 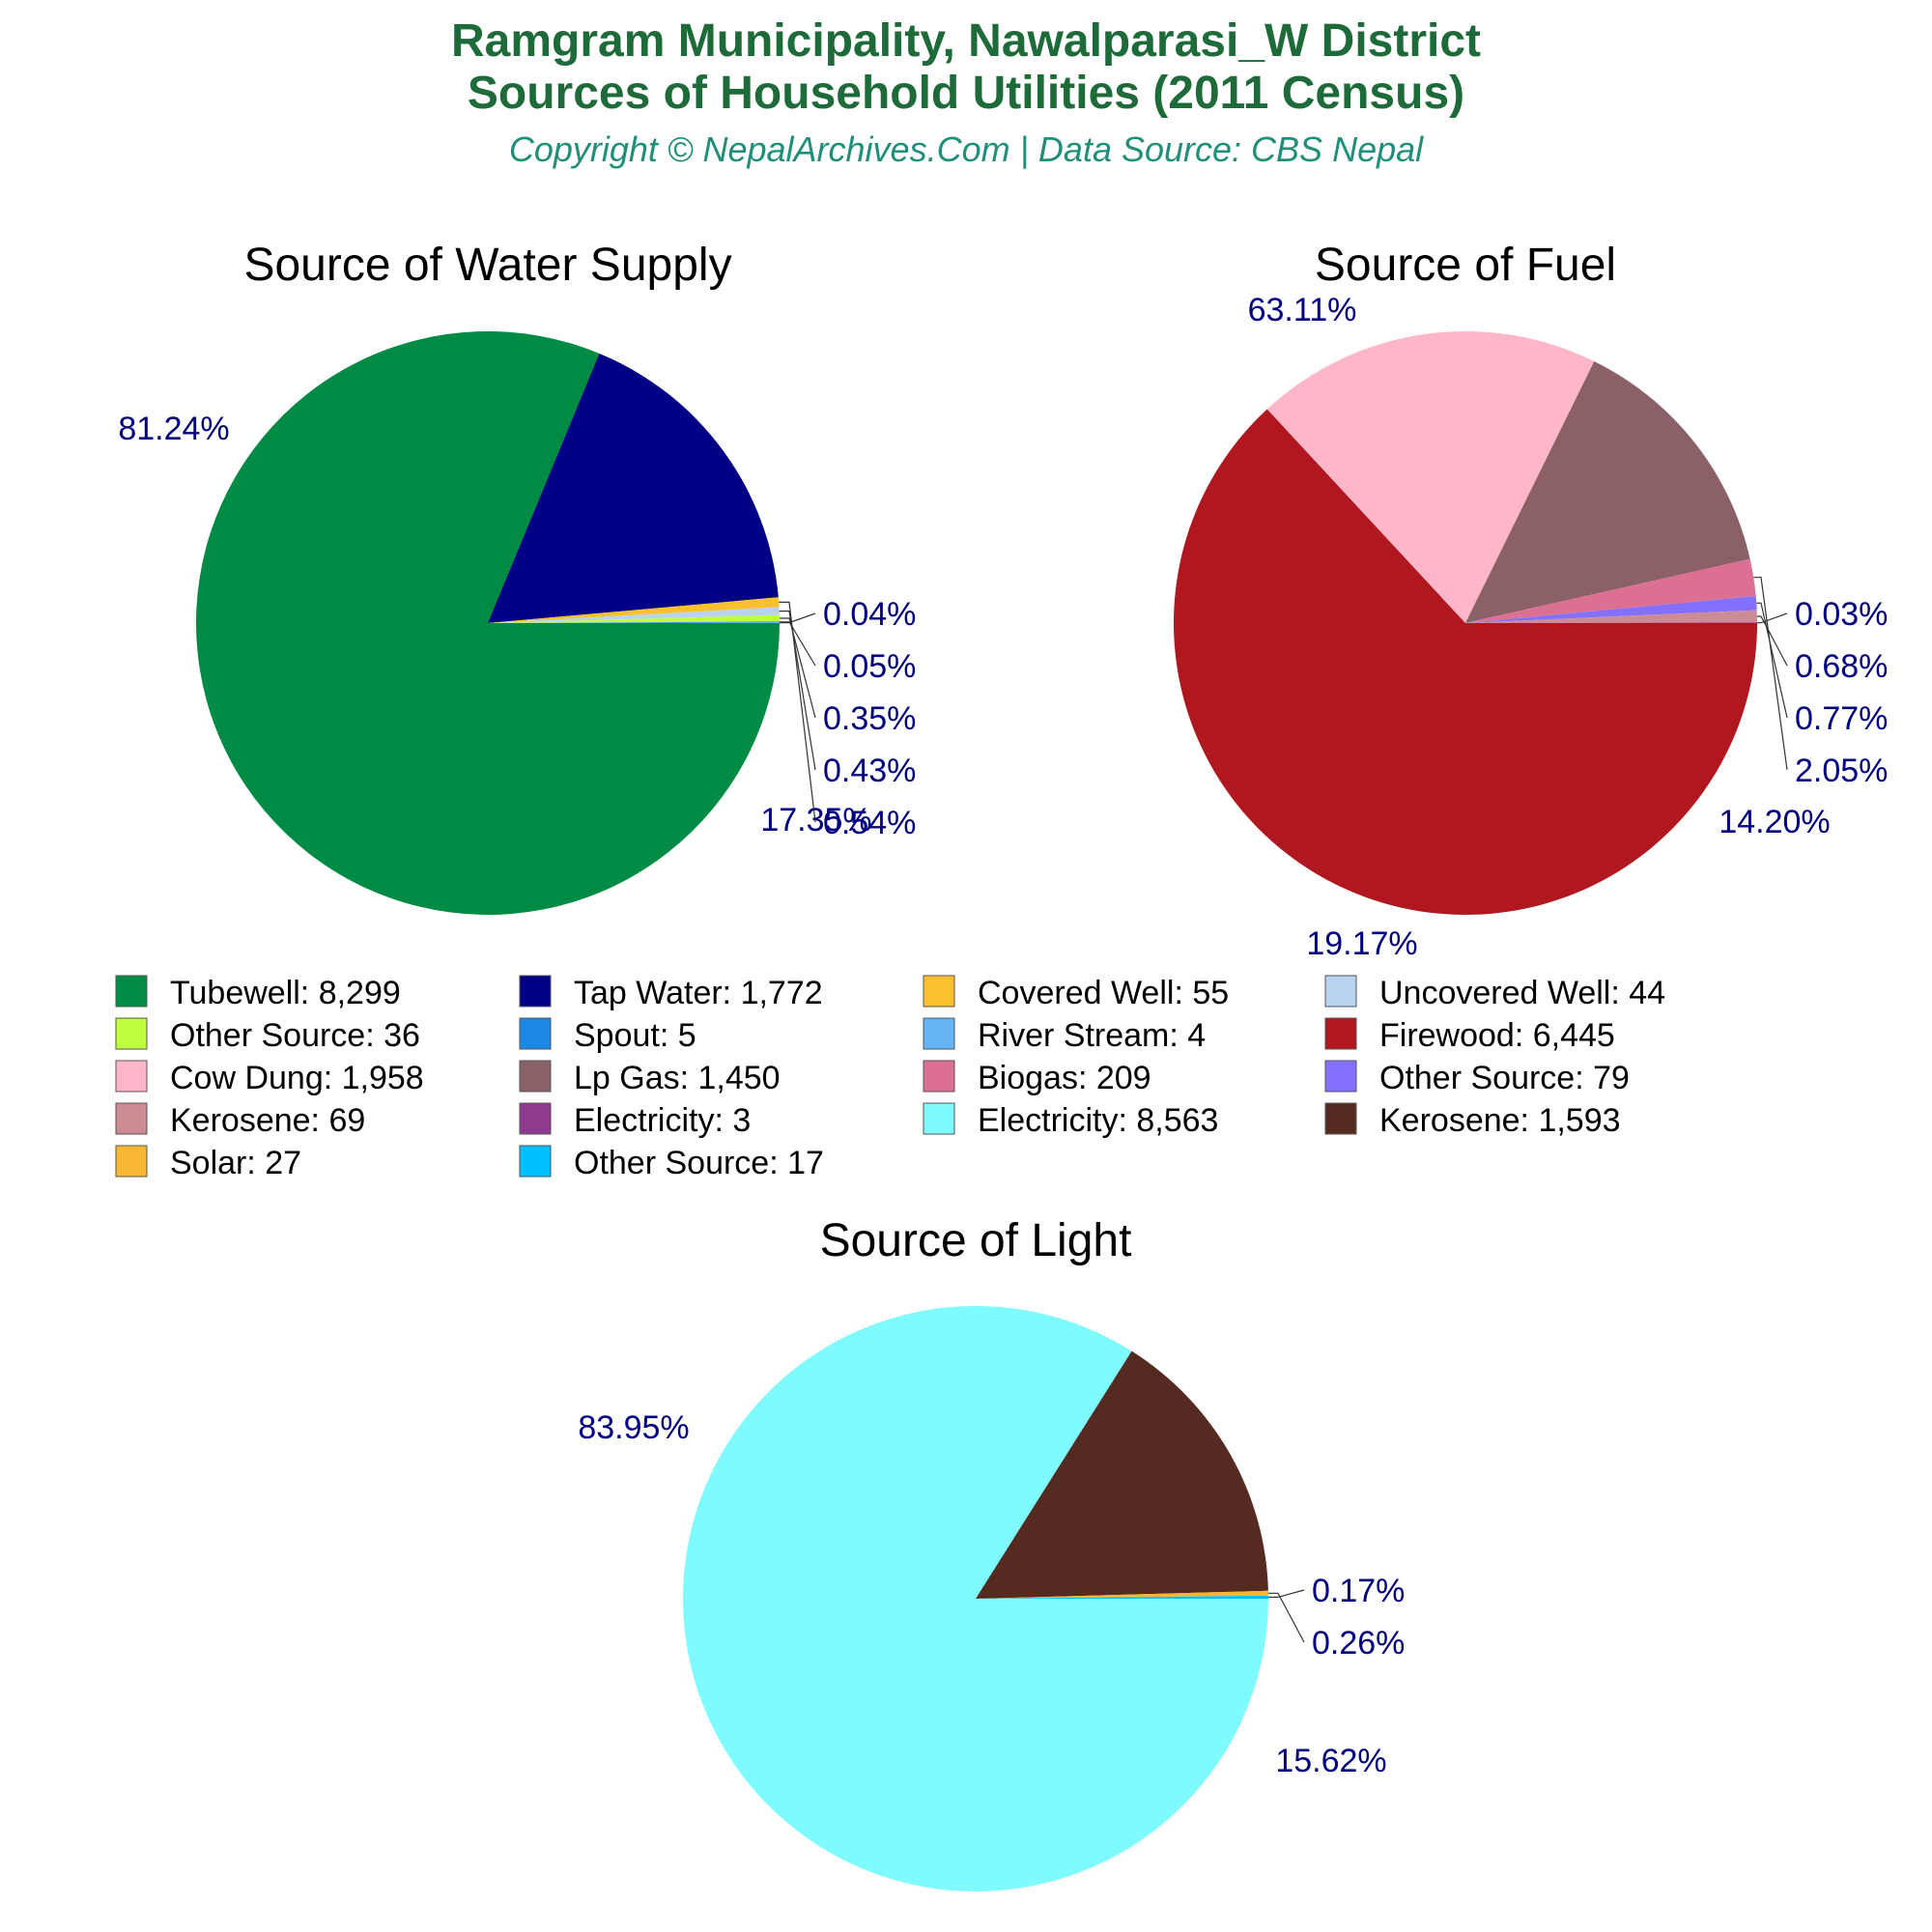 What do you see at coordinates (295, 1035) in the screenshot?
I see `legend-label: Other Source: 36` at bounding box center [295, 1035].